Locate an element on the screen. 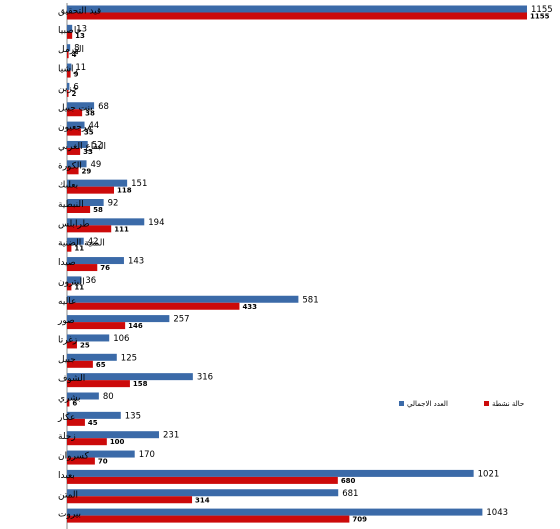 This screenshot has width=560, height=529. data-label-active: 111 is located at coordinates (121, 229).